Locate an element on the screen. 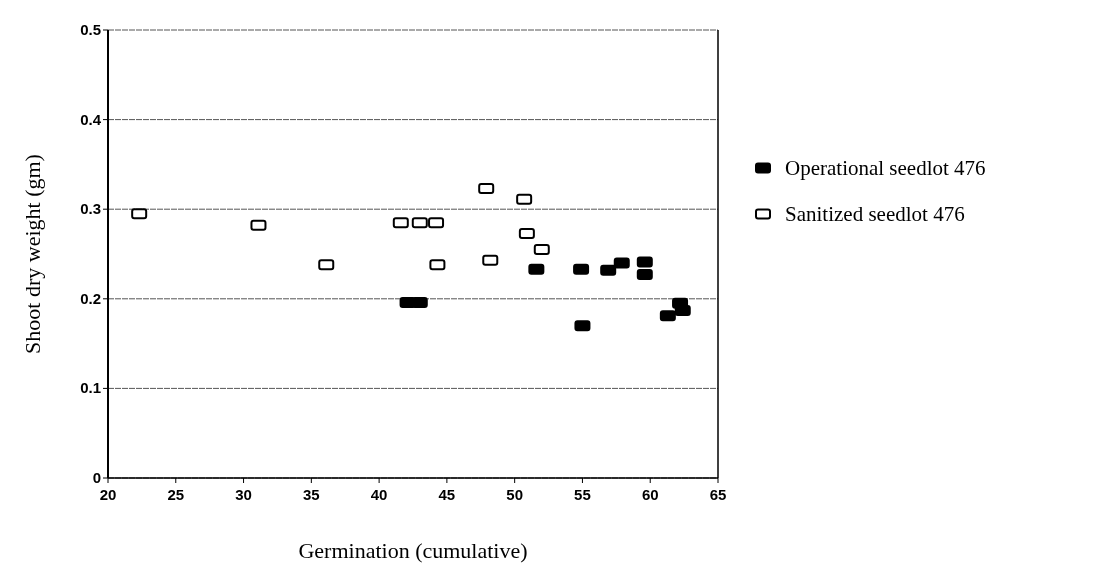 This screenshot has width=1099, height=574. y-axis-title: Shoot dry weight (gm) is located at coordinates (32, 254).